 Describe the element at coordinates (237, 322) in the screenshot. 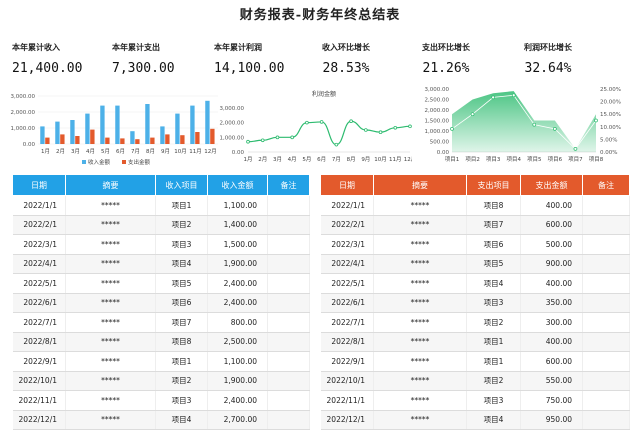

I see `amount-cell: 800.00` at that location.